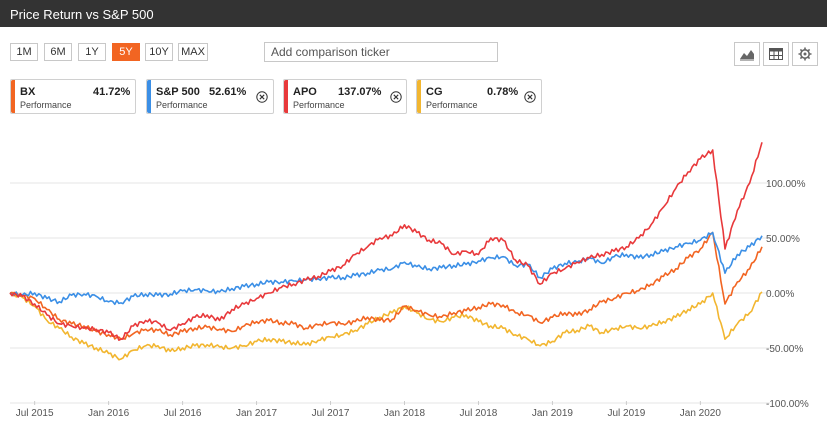  Describe the element at coordinates (28, 92) in the screenshot. I see `card-symbol: BX` at that location.